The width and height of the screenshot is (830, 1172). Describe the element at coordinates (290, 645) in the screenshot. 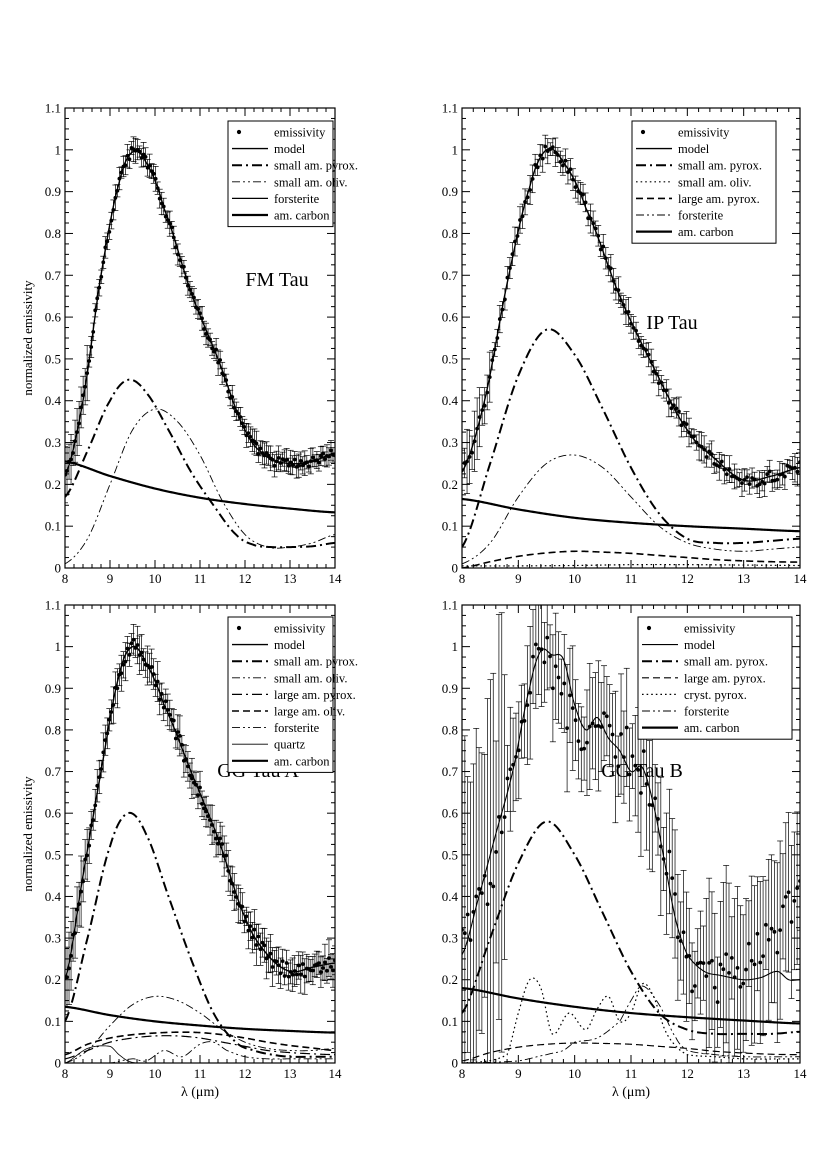

I see `legend-label: model` at that location.